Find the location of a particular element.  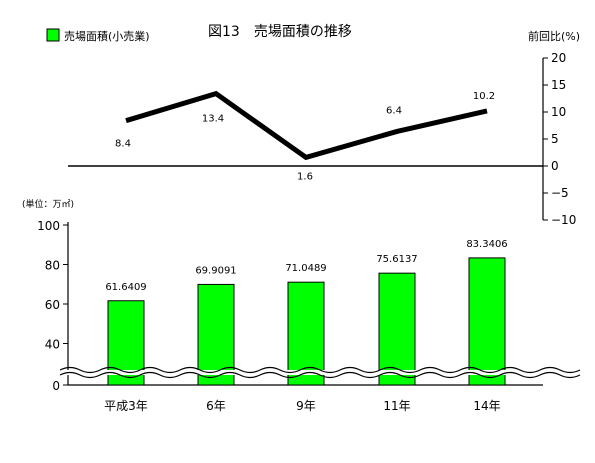

bar-y-tick-label: 80 is located at coordinates (52, 266).